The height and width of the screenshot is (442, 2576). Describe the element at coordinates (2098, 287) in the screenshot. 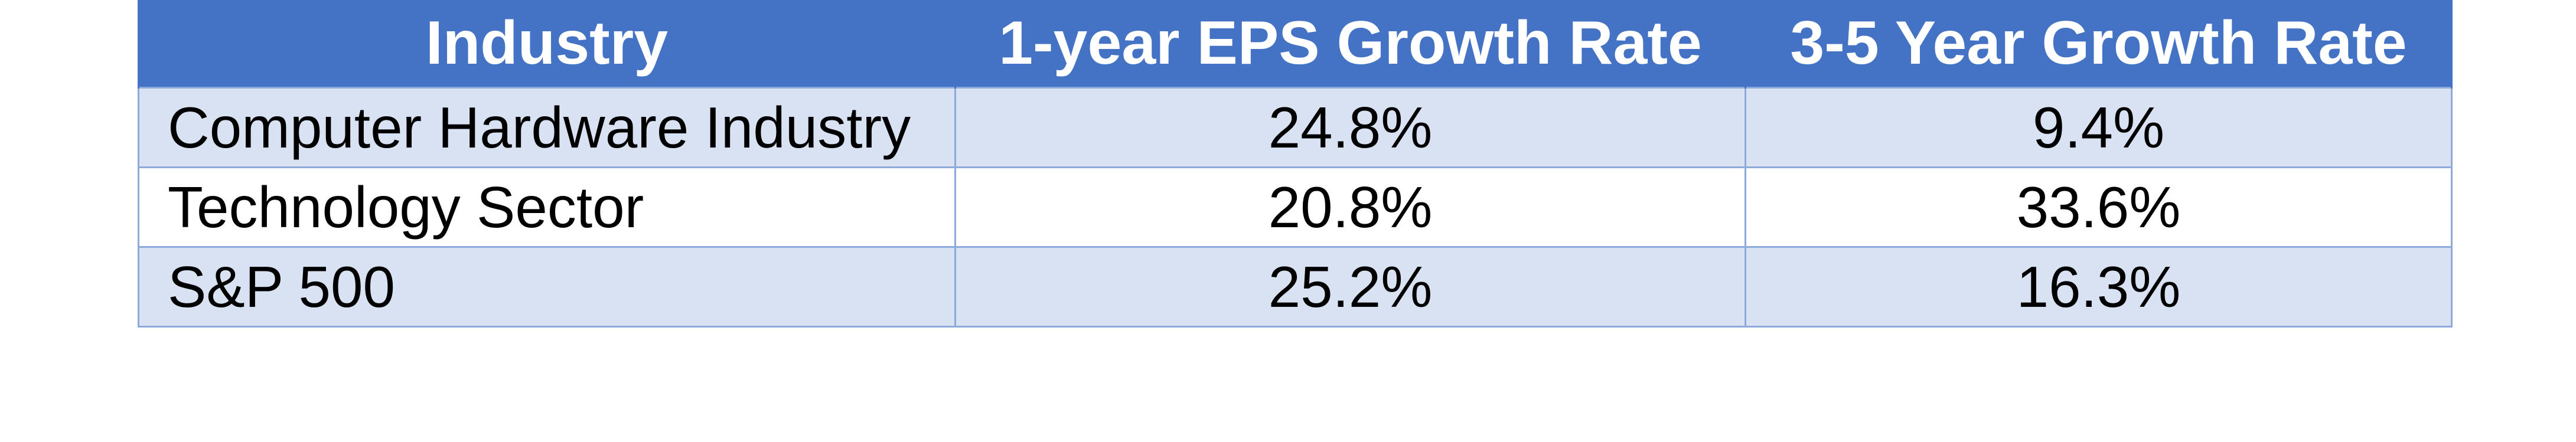

I see `cell-growth-3-5yr: 16.3%` at that location.